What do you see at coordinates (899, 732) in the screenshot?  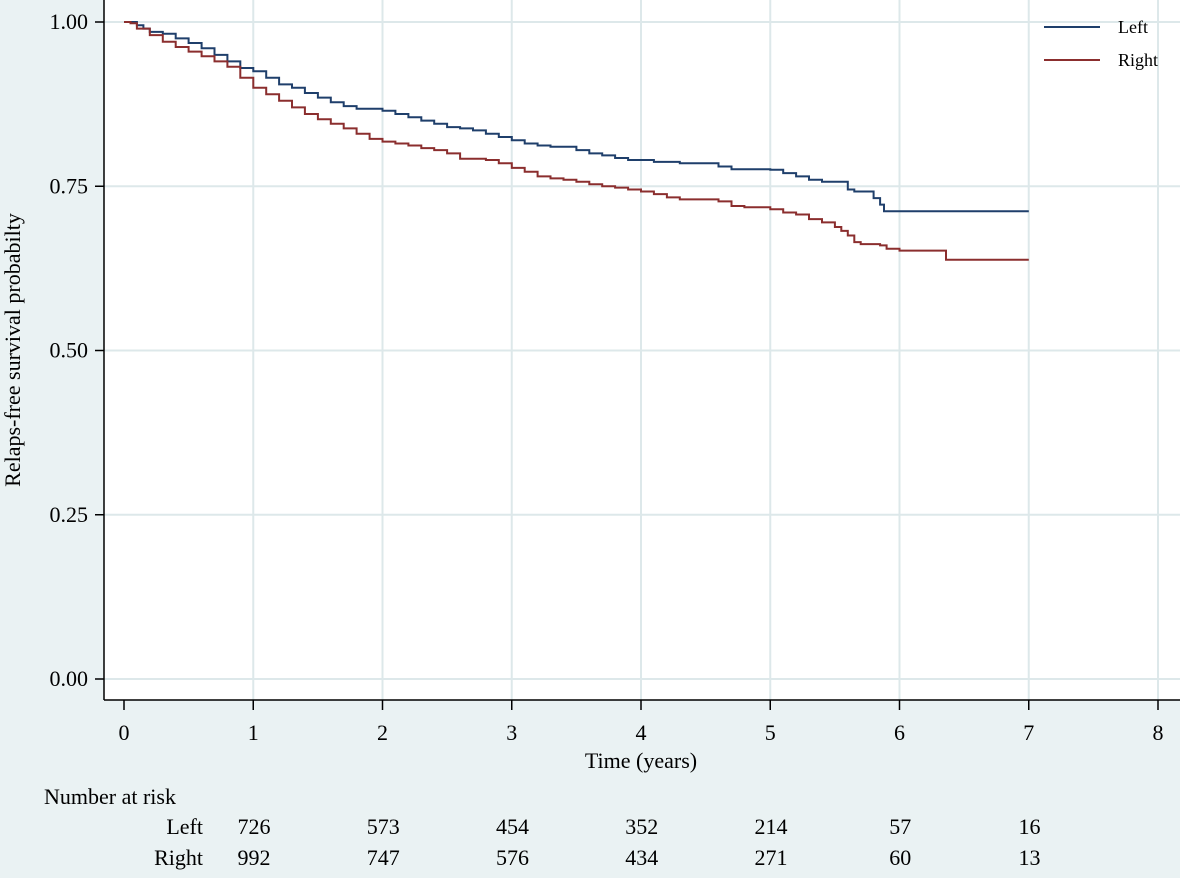 I see `x-tick-label: 6` at bounding box center [899, 732].